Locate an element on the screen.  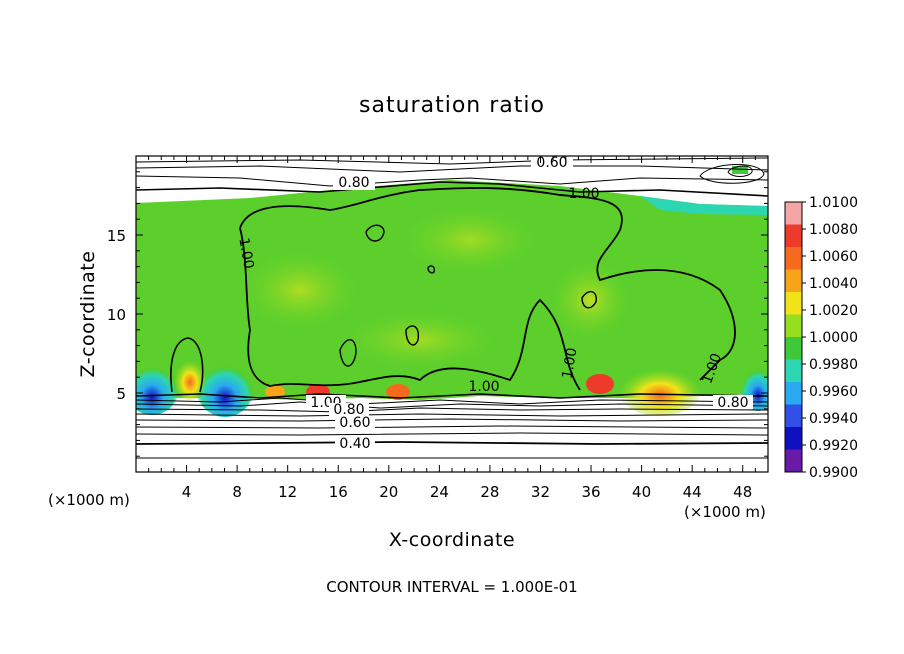
x-axis-label: X-coordinate is located at coordinates (452, 540).